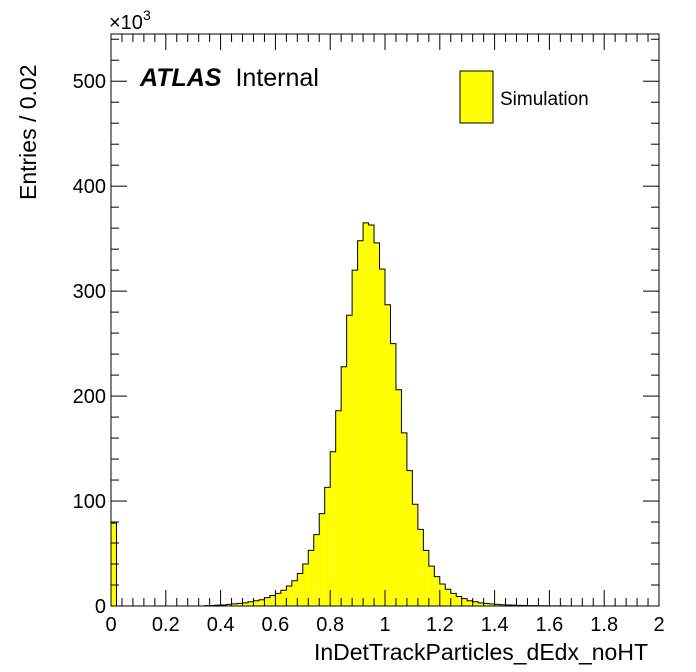 This screenshot has width=696, height=672. Describe the element at coordinates (604, 625) in the screenshot. I see `x-tick-label: 1.8` at that location.